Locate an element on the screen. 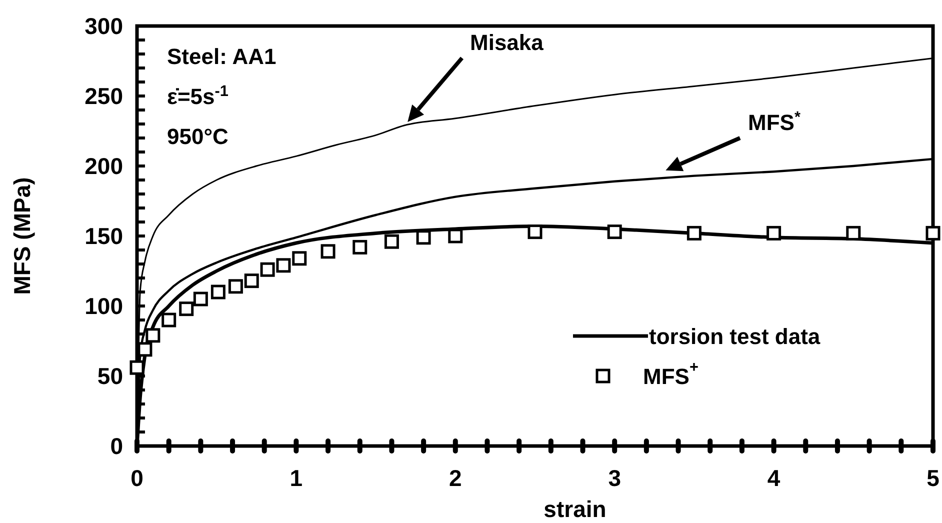 The image size is (942, 523). legend-label: MFS$^{+}$ is located at coordinates (670, 373).